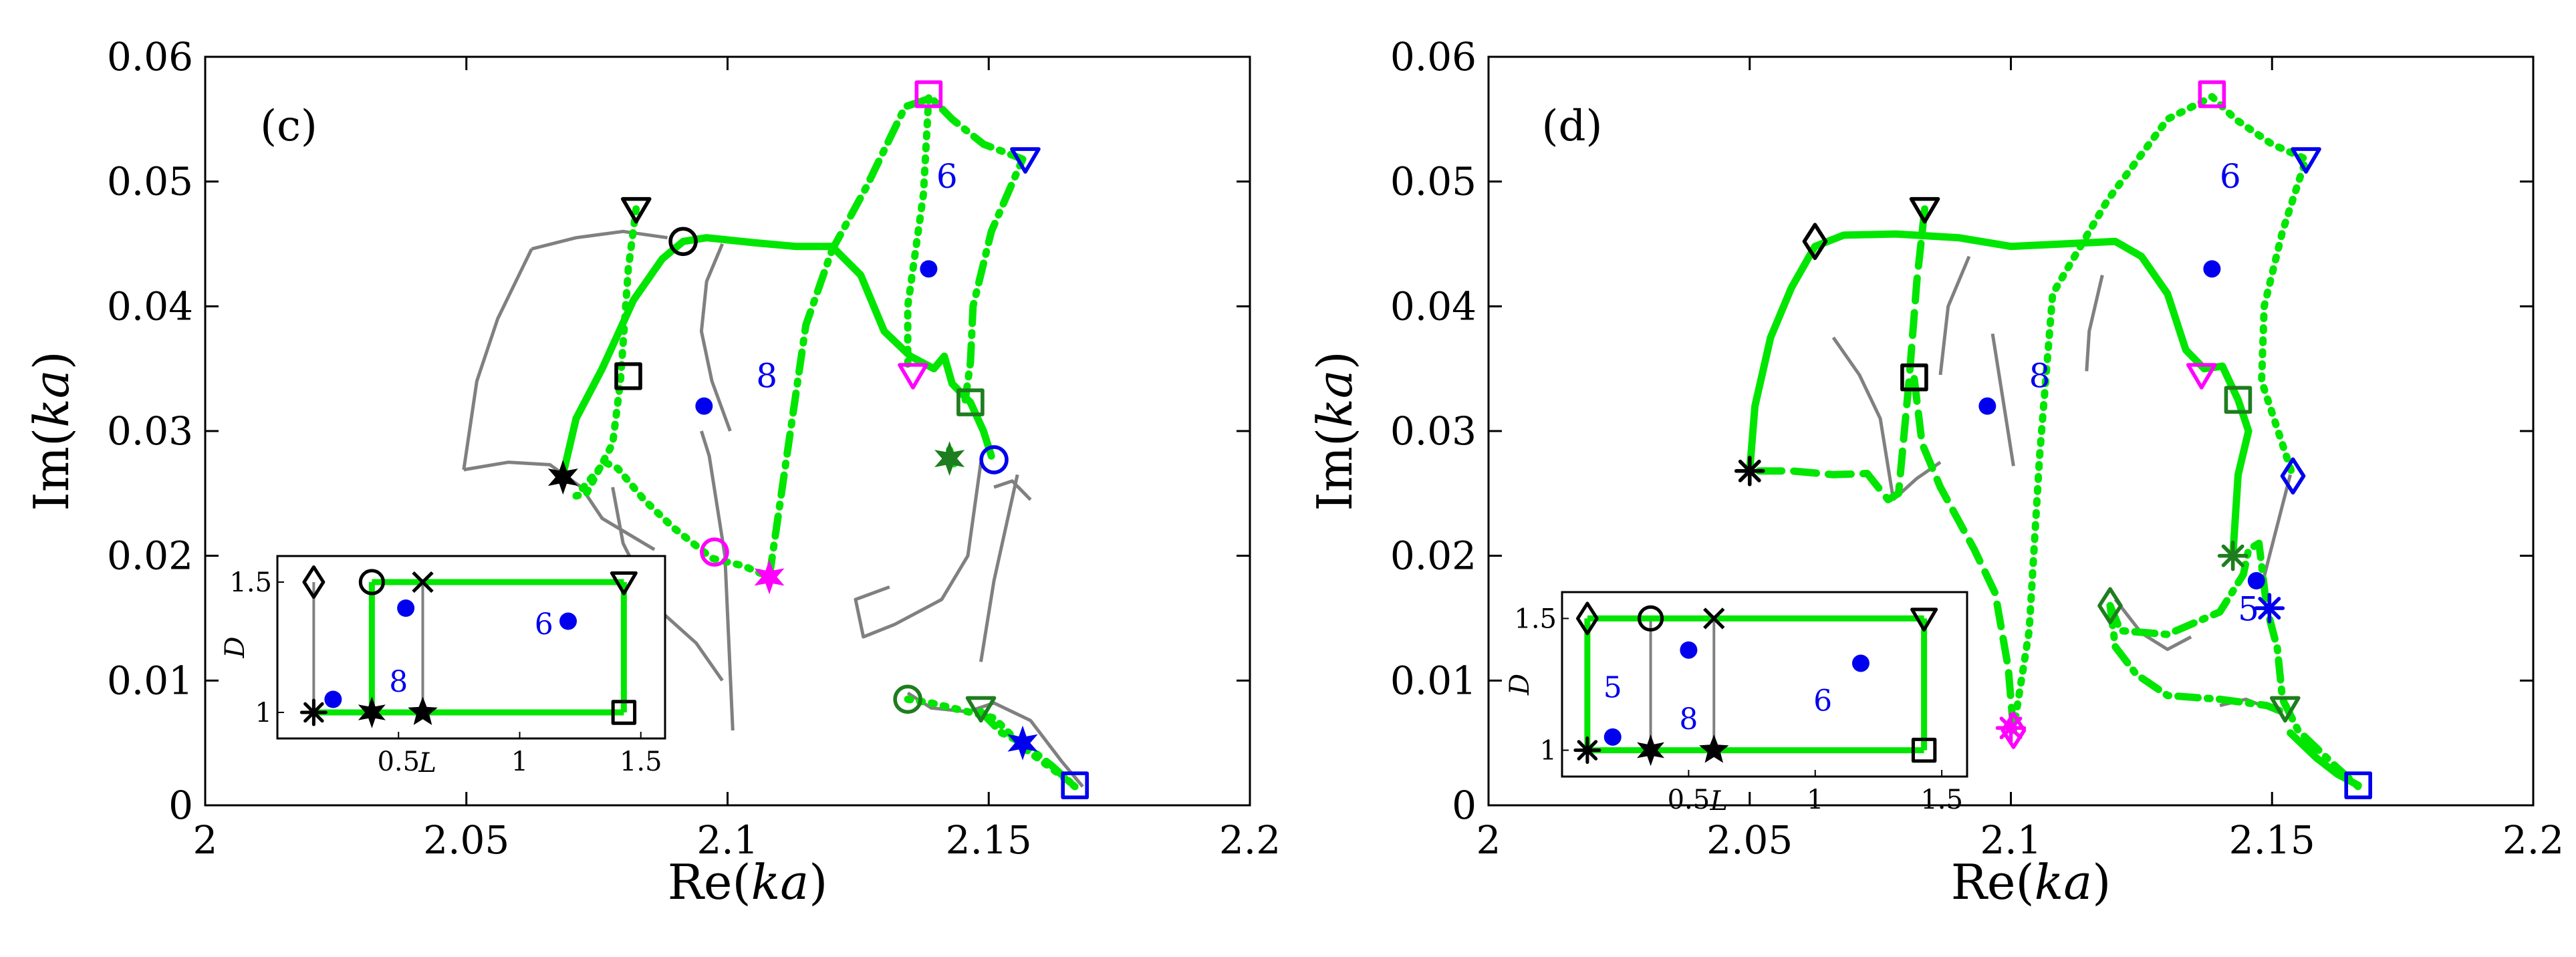  What do you see at coordinates (2231, 177) in the screenshot?
I see `region-label: 6` at bounding box center [2231, 177].